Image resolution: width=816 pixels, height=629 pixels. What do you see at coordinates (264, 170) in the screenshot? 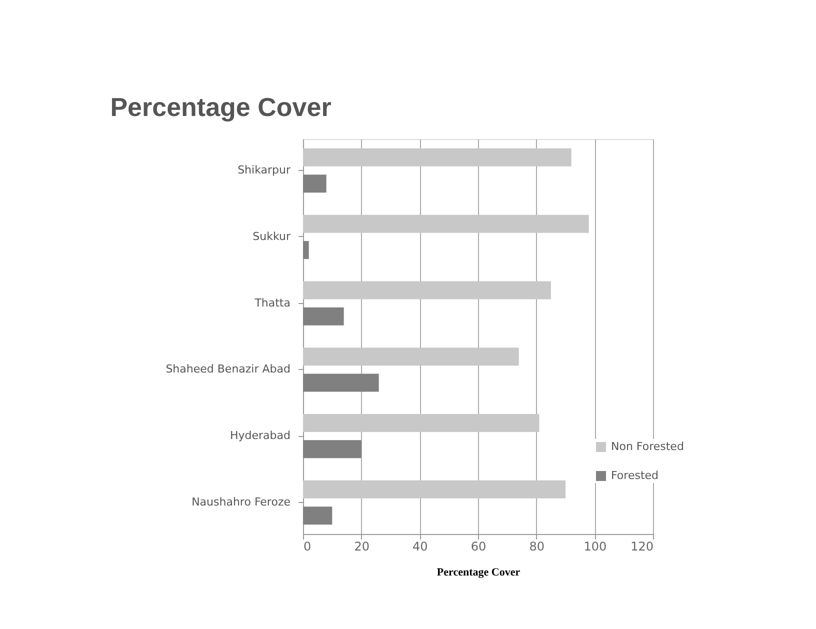
I see `y-tick-label: Shikarpur` at bounding box center [264, 170].